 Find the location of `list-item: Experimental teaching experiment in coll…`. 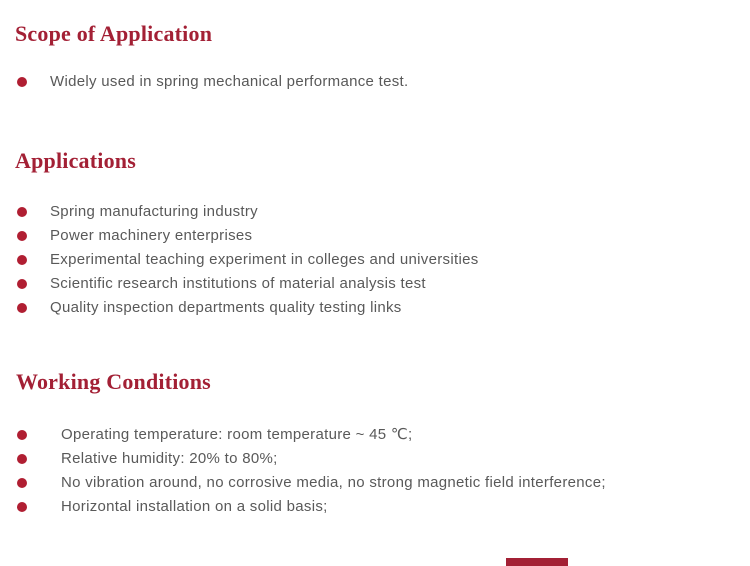

list-item: Experimental teaching experiment in coll… is located at coordinates (375, 260).